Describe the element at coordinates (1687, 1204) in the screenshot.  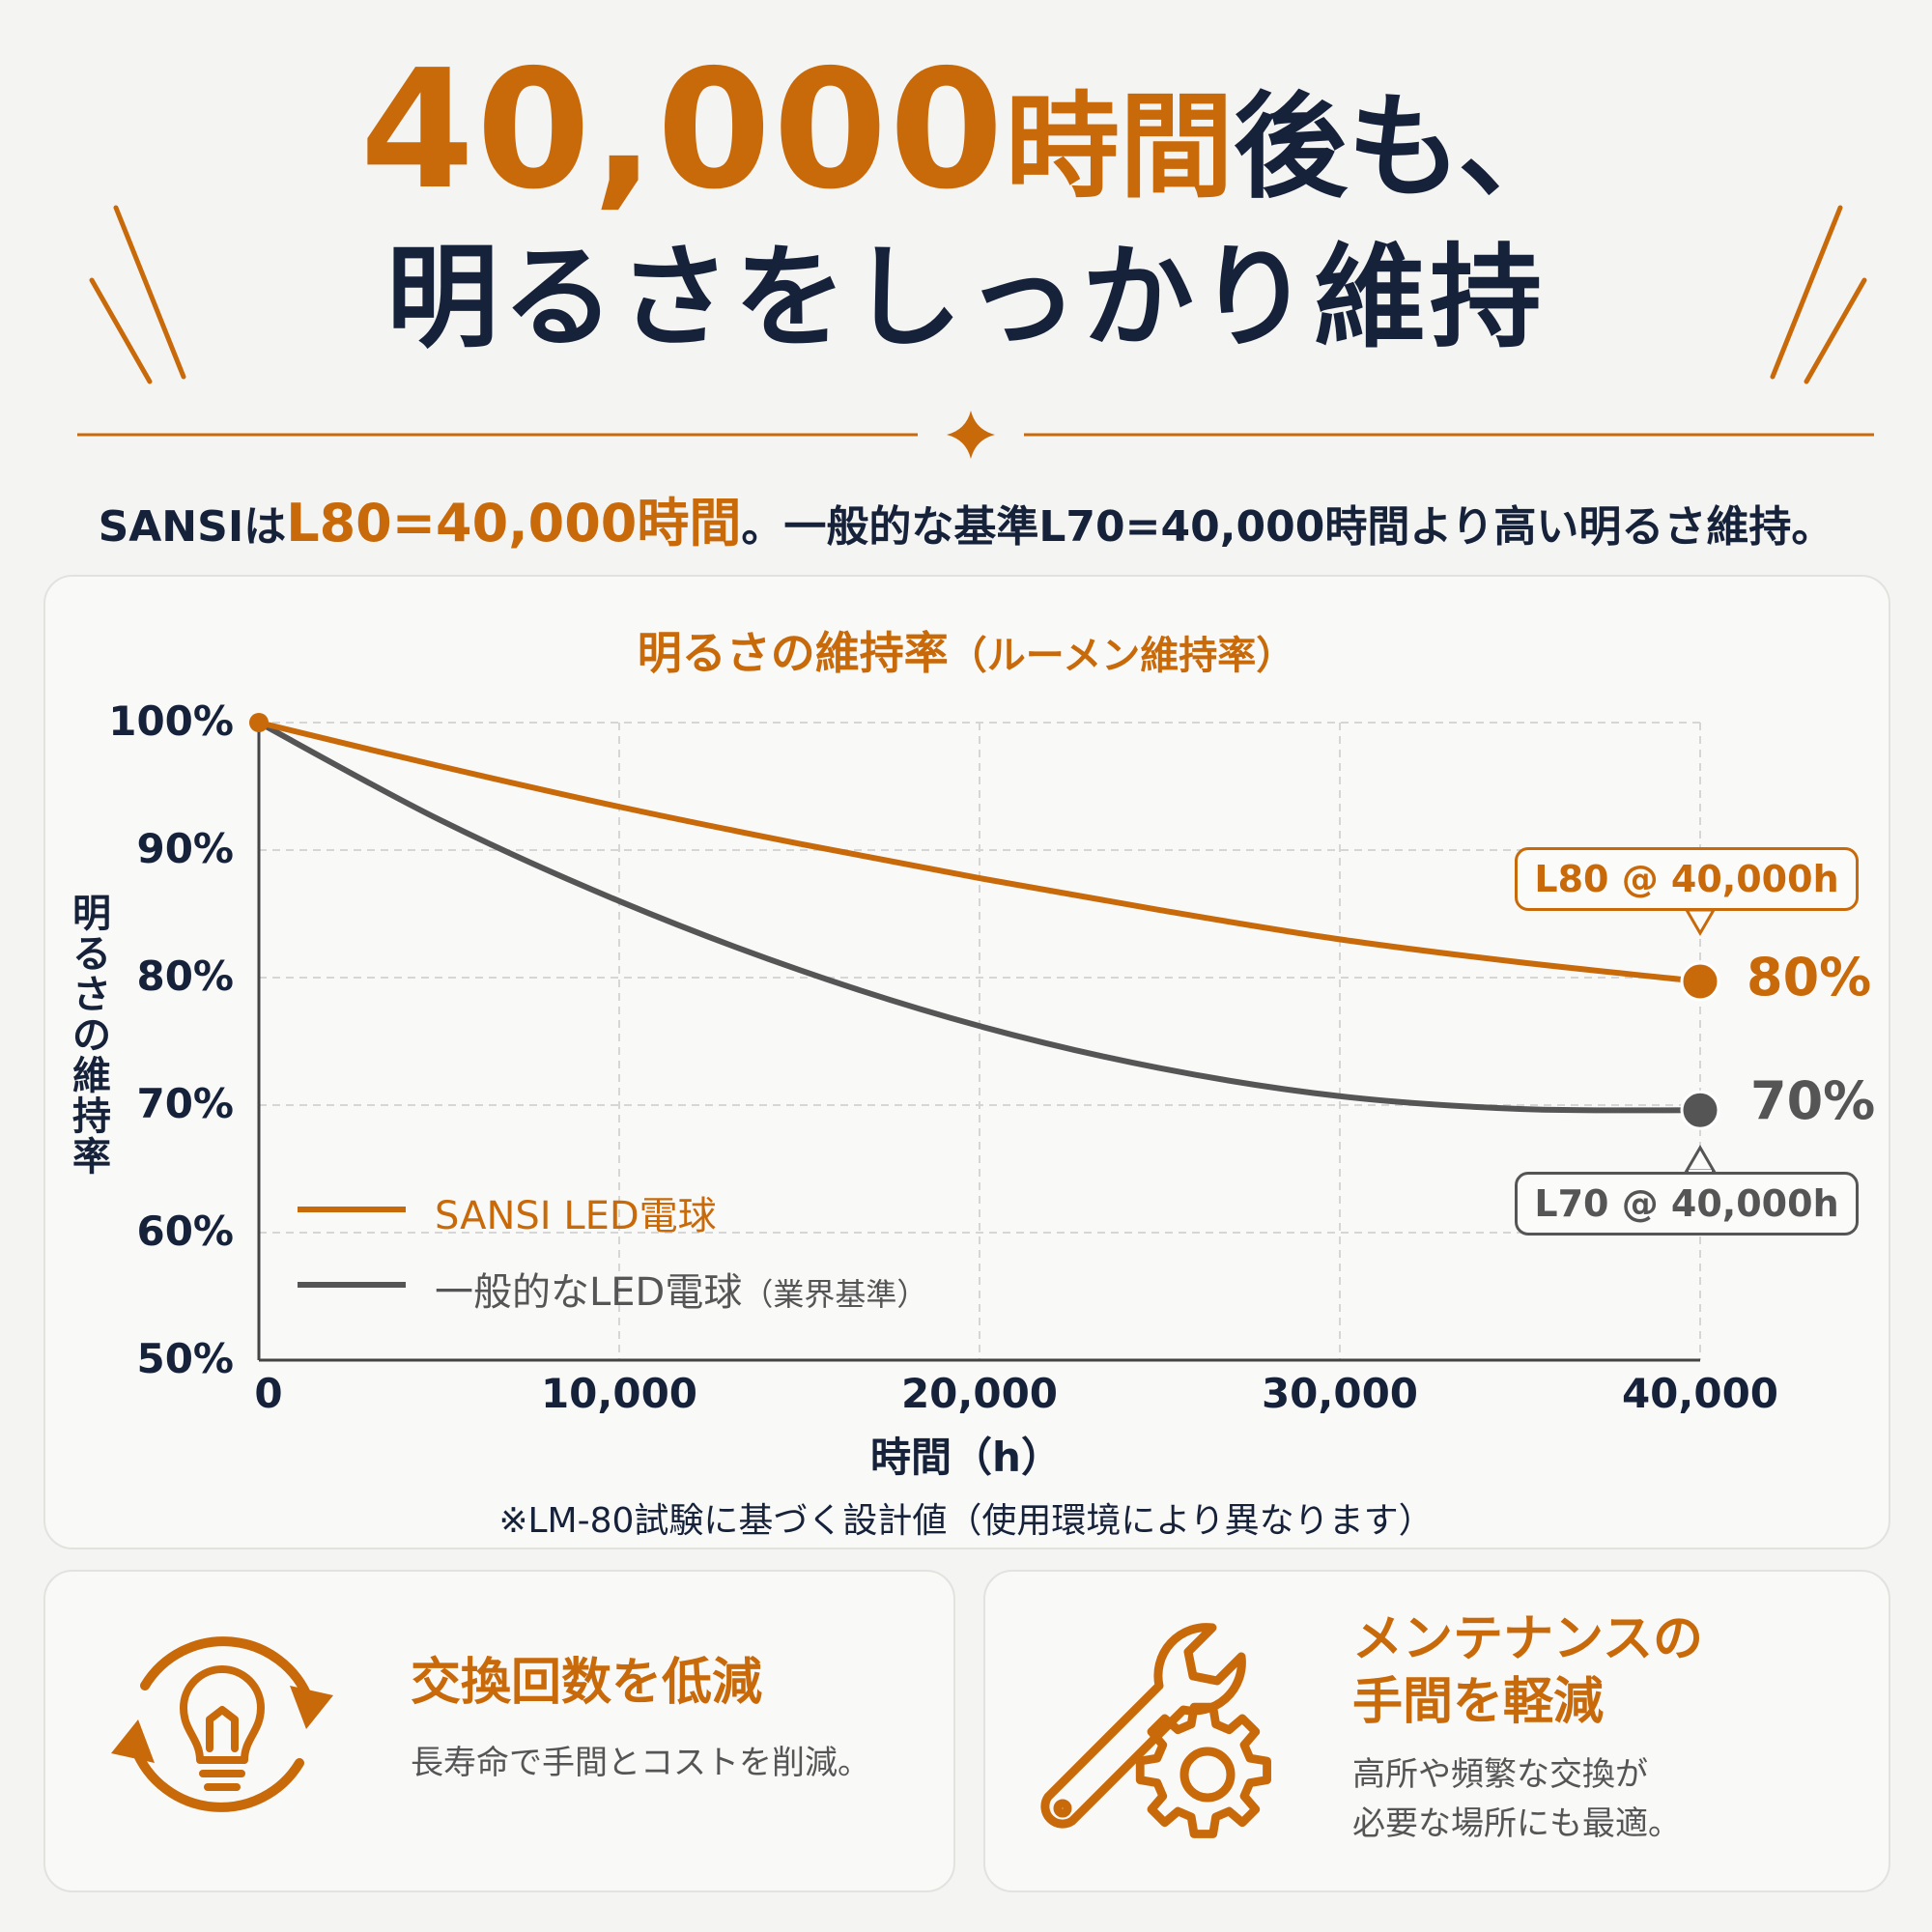
I see `callout-l70: L70 @ 40,000h` at that location.